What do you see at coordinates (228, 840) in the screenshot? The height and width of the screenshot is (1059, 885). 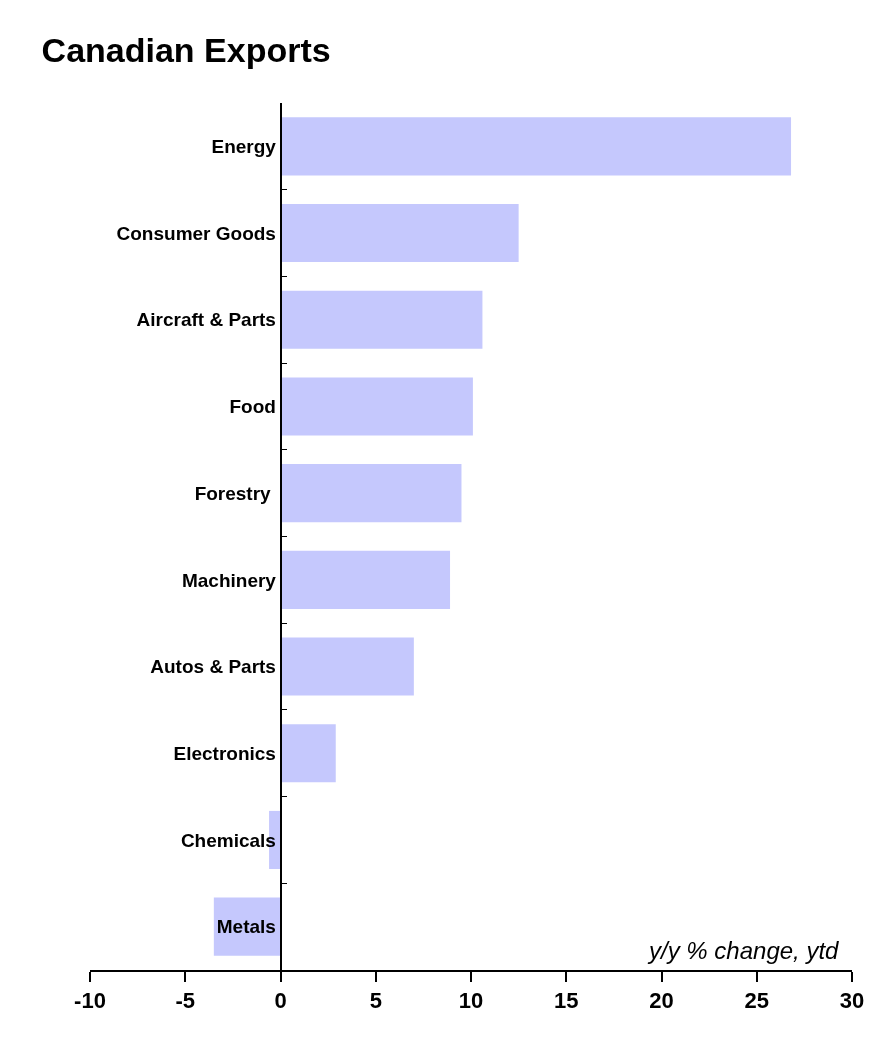 I see `y-tick-label: Chemicals` at bounding box center [228, 840].